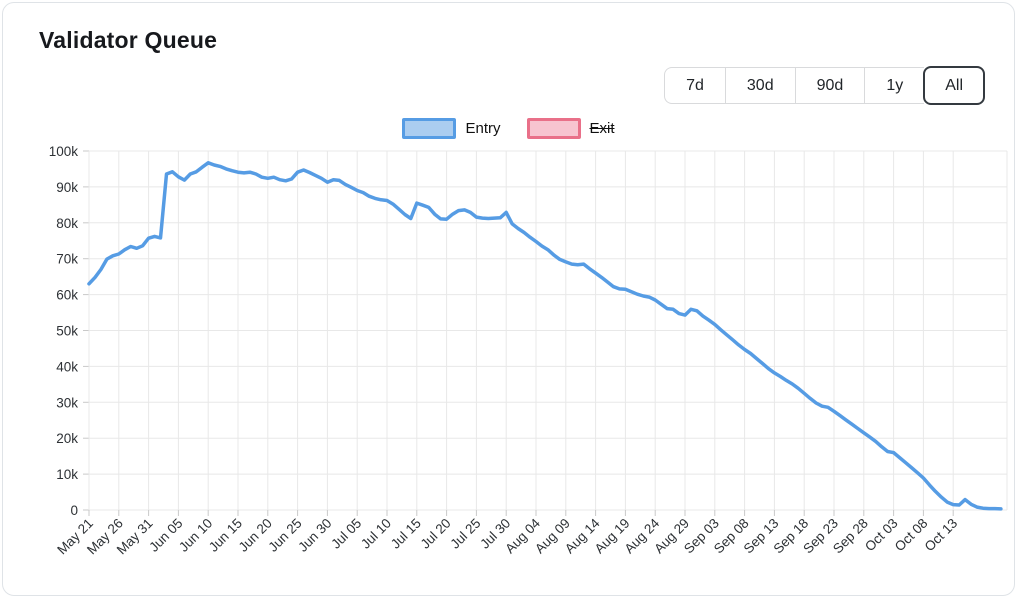  I want to click on svg-text: Oct 13, so click(941, 535).